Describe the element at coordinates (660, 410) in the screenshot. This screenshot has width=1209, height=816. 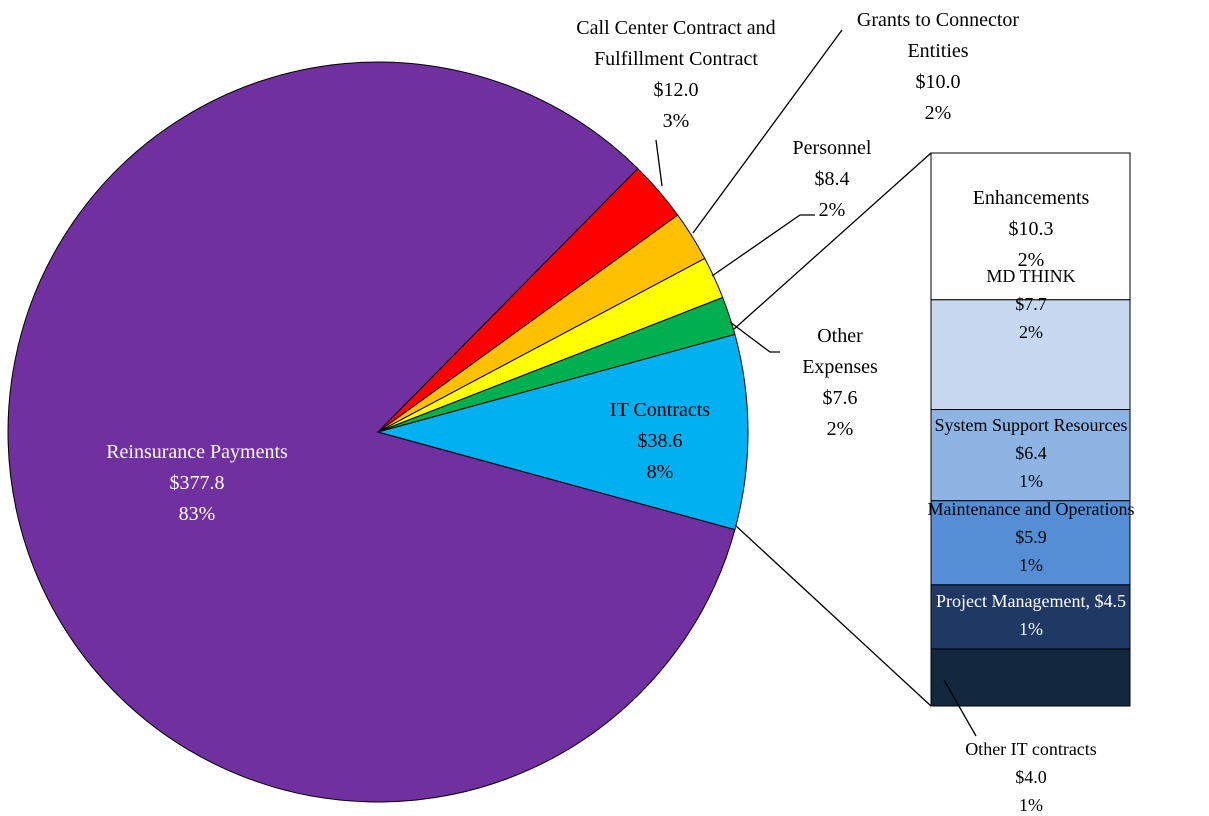
I see `category-label: IT Contracts` at that location.